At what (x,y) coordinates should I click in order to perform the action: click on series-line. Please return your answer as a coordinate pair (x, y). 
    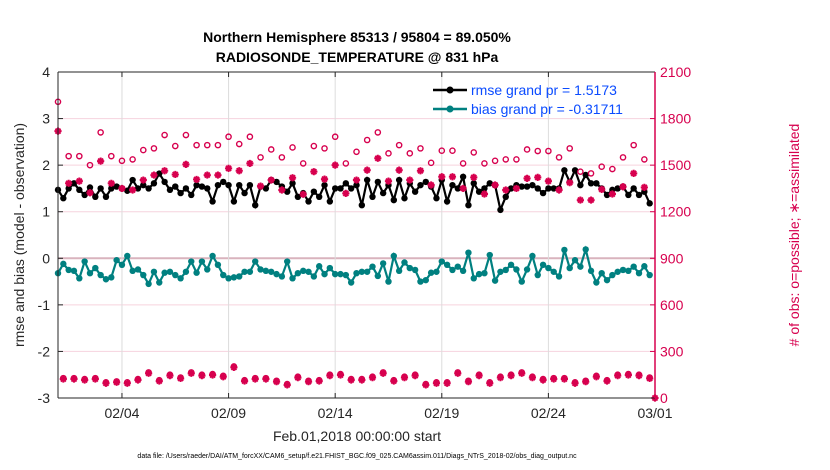
    Looking at the image, I should click on (354, 266).